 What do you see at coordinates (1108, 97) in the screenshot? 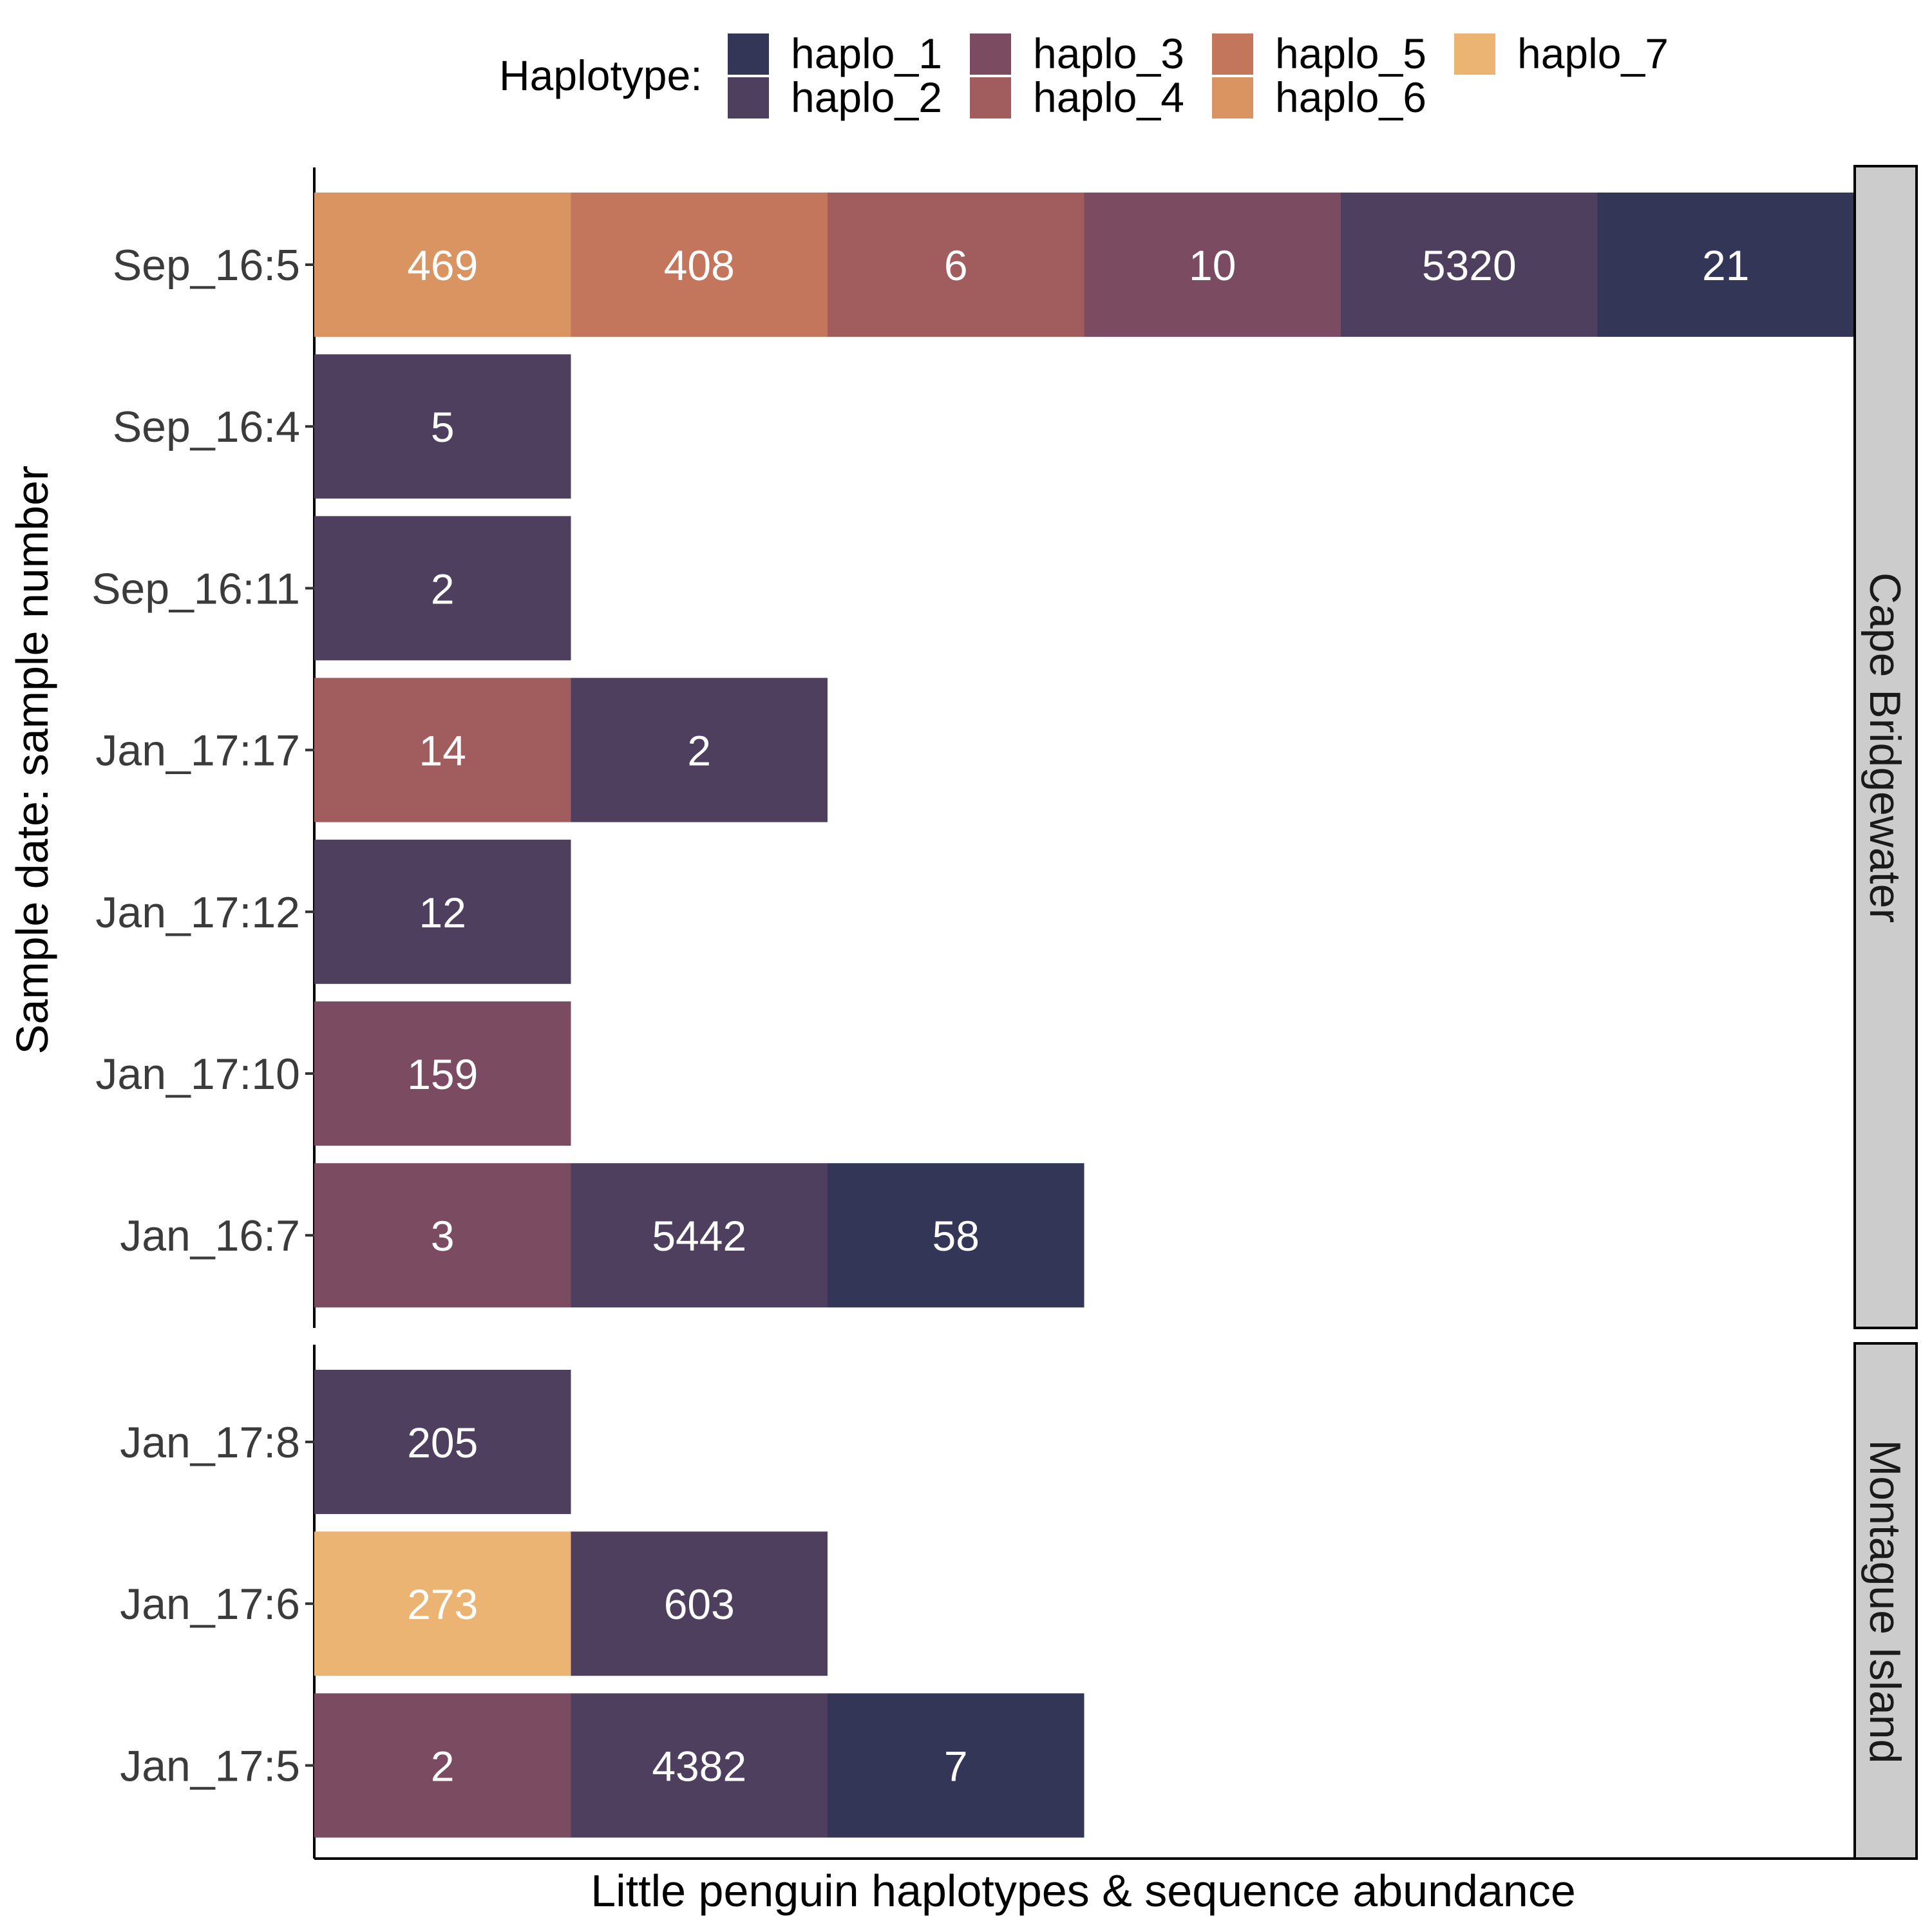
I see `legend-label-haplo-4: haplo_4` at bounding box center [1108, 97].